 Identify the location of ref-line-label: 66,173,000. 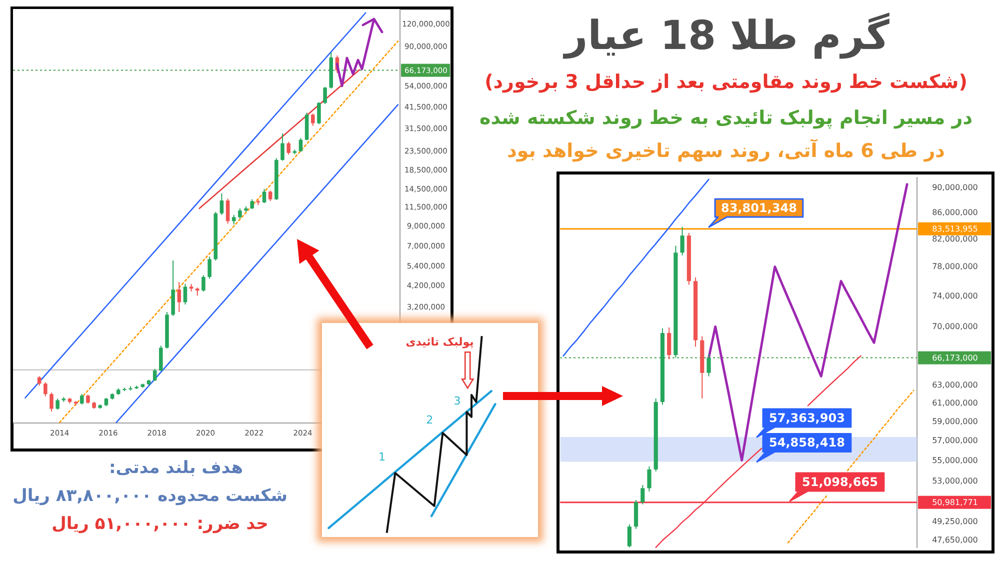
(955, 357).